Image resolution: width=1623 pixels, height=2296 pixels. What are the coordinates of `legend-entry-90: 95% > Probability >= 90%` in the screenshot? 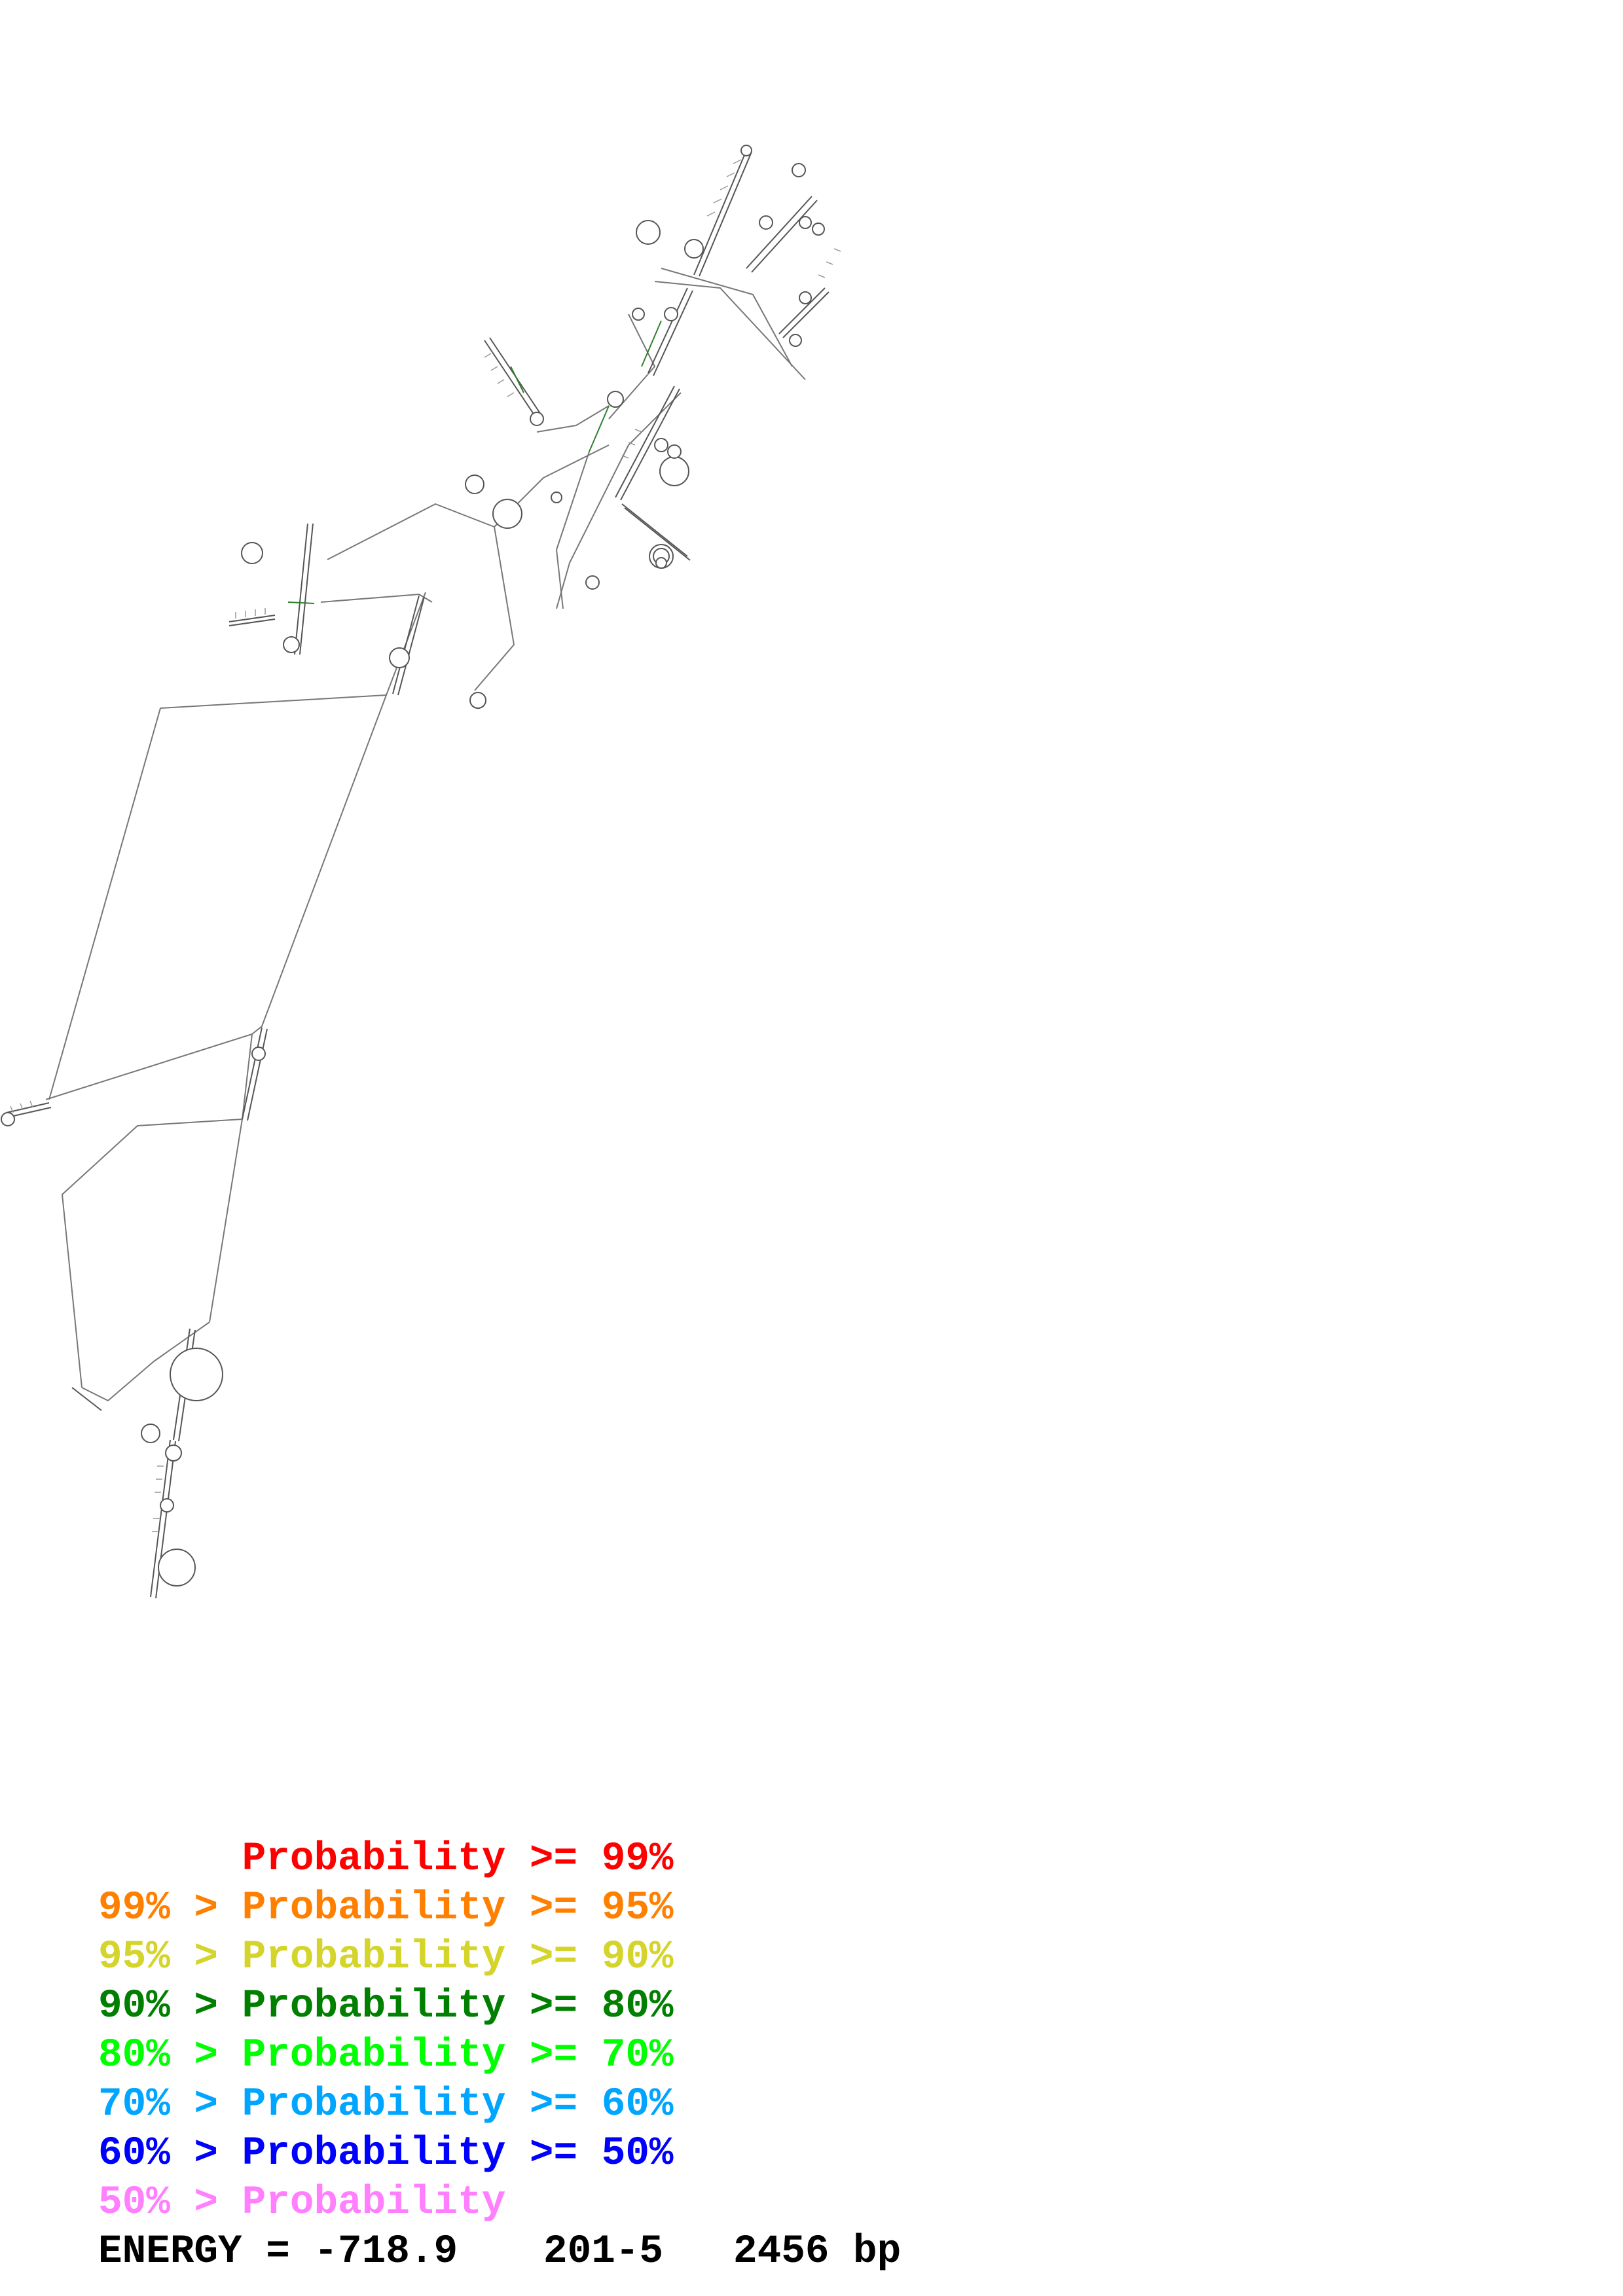 It's located at (386, 1957).